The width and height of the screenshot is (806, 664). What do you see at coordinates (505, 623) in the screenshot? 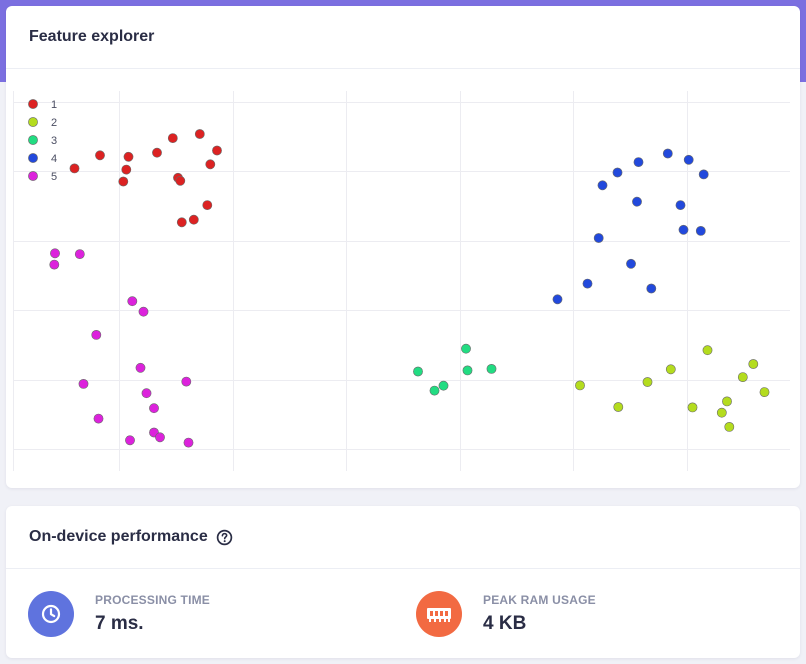
I see `peak-ram-value: 4 KB` at bounding box center [505, 623].